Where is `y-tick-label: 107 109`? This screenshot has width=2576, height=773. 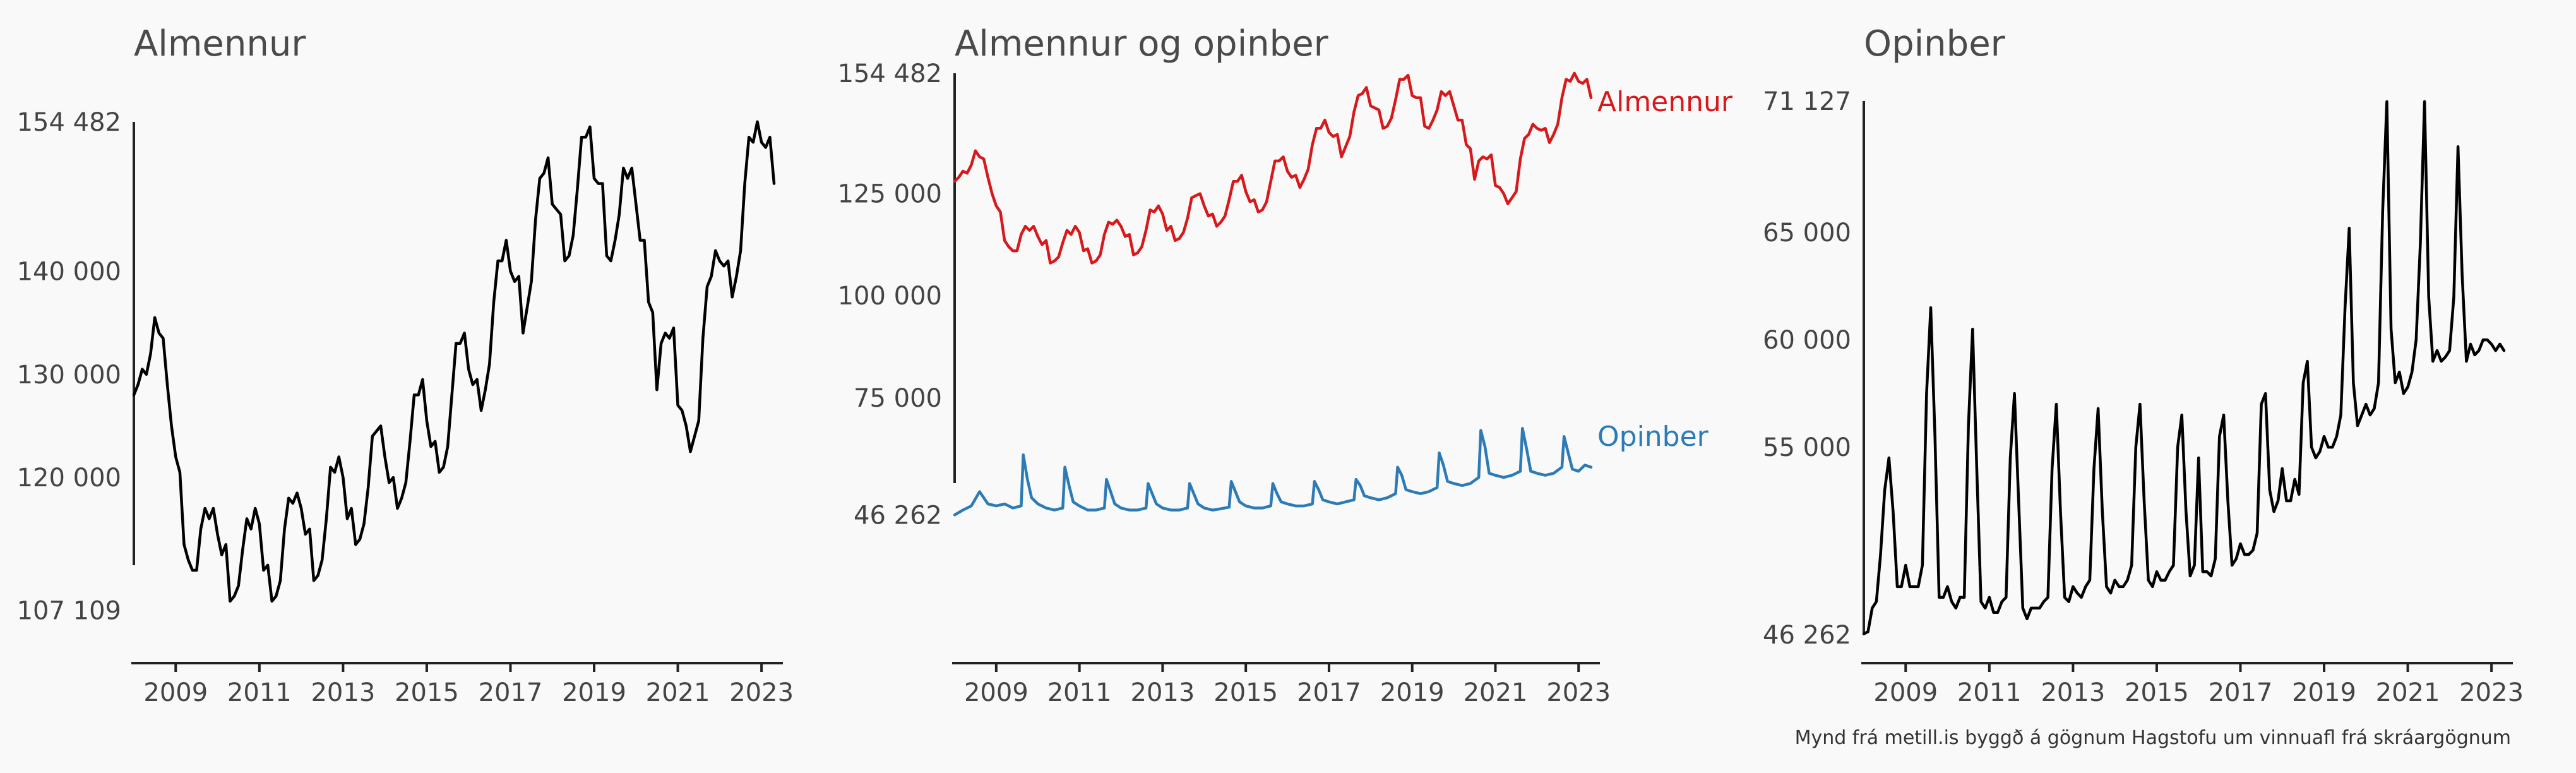
y-tick-label: 107 109 is located at coordinates (69, 611).